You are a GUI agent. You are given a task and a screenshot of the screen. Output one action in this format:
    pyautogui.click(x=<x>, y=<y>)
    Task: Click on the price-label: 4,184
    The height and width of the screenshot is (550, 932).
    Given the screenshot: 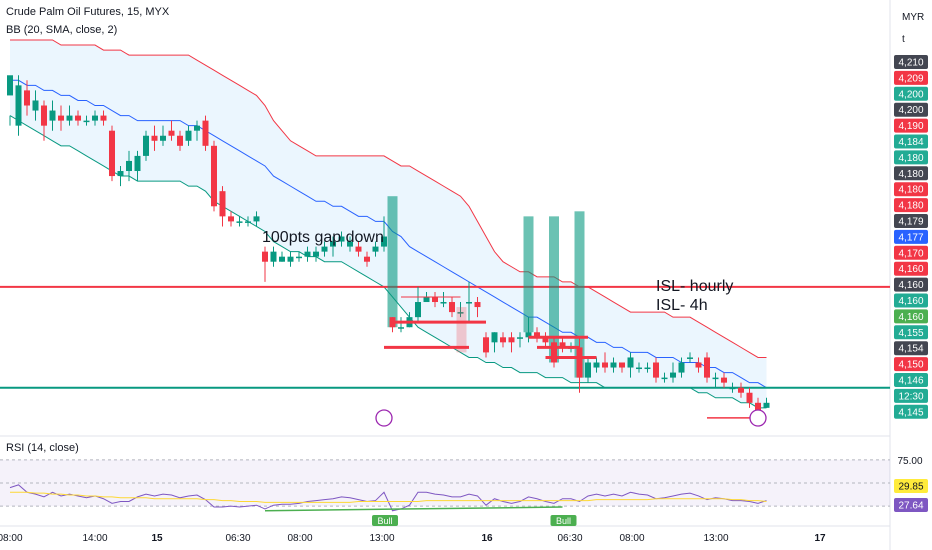 What is the action you would take?
    pyautogui.click(x=911, y=141)
    